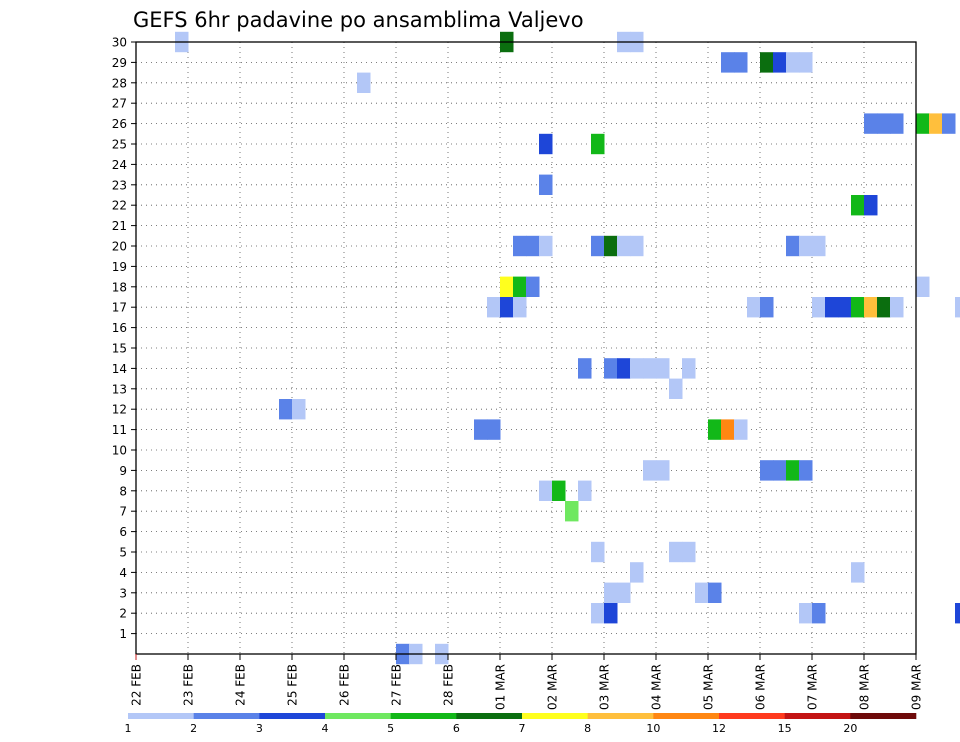 This screenshot has width=960, height=742. What do you see at coordinates (358, 20) in the screenshot?
I see `chart-title: GEFS 6hr padavine po ansamblima Valjevo` at bounding box center [358, 20].